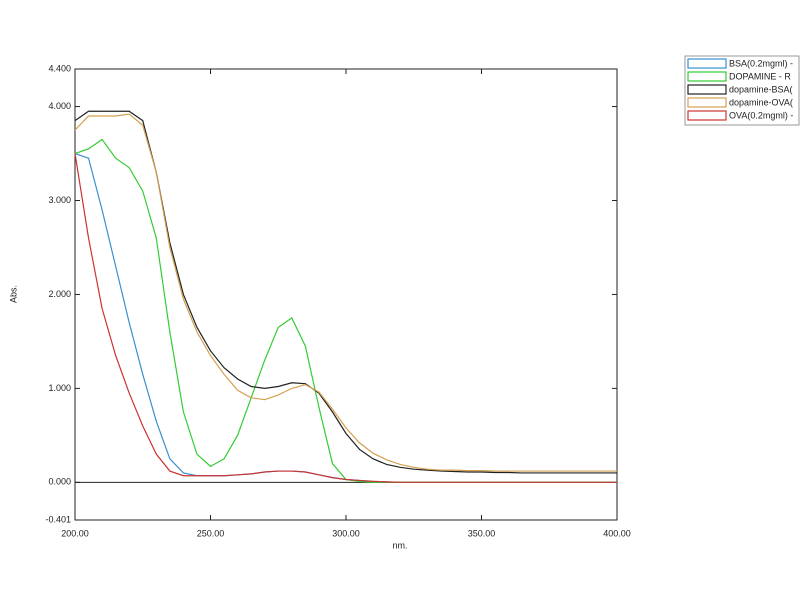 This screenshot has height=600, width=800. I want to click on legend-label: dopamine-OVA(, so click(761, 102).